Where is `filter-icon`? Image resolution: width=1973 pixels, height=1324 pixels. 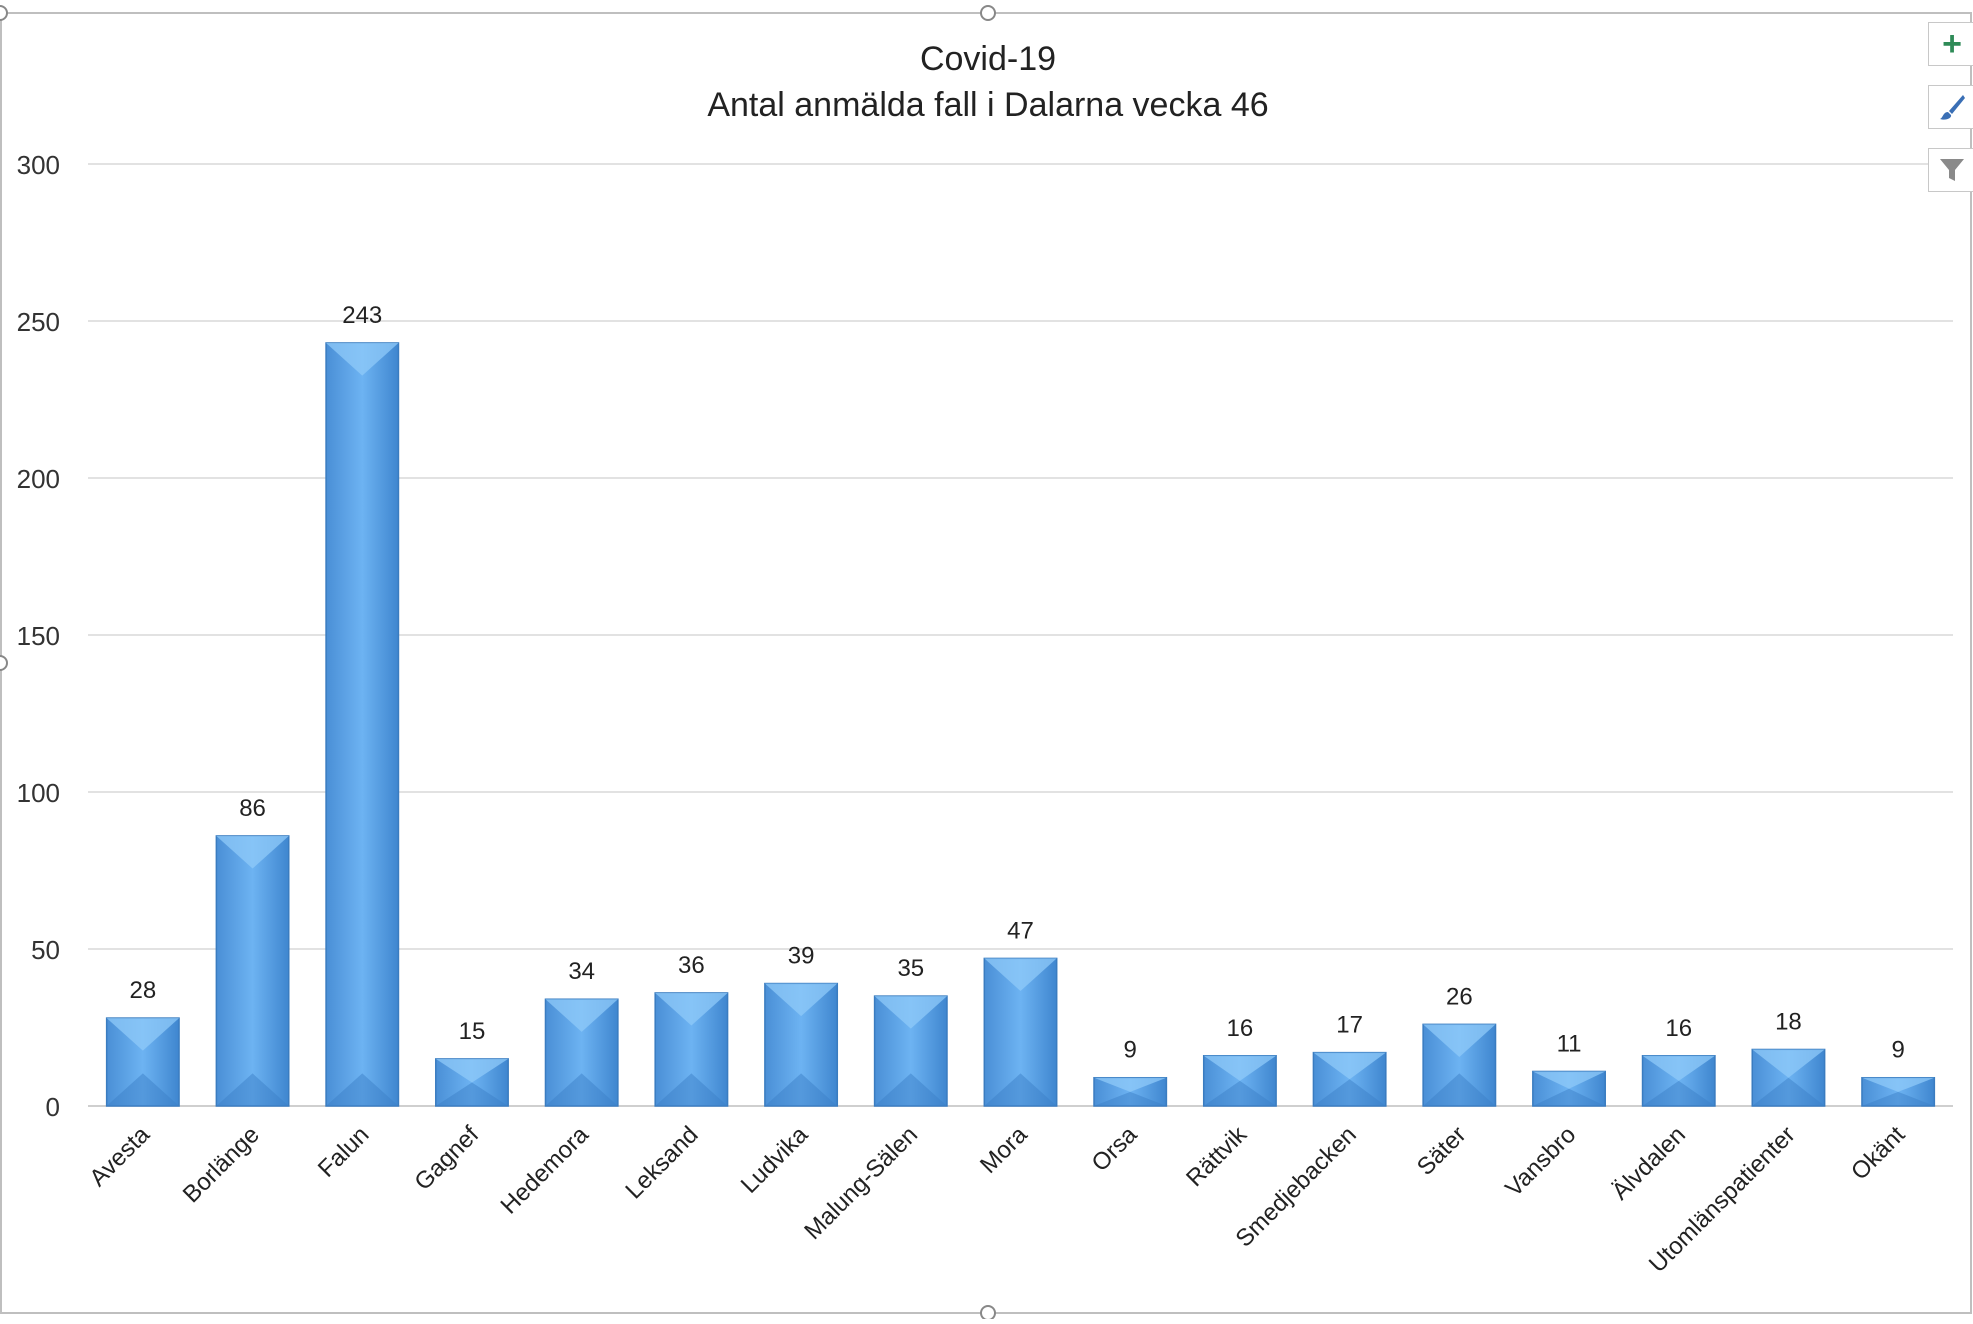 filter-icon is located at coordinates (1952, 170).